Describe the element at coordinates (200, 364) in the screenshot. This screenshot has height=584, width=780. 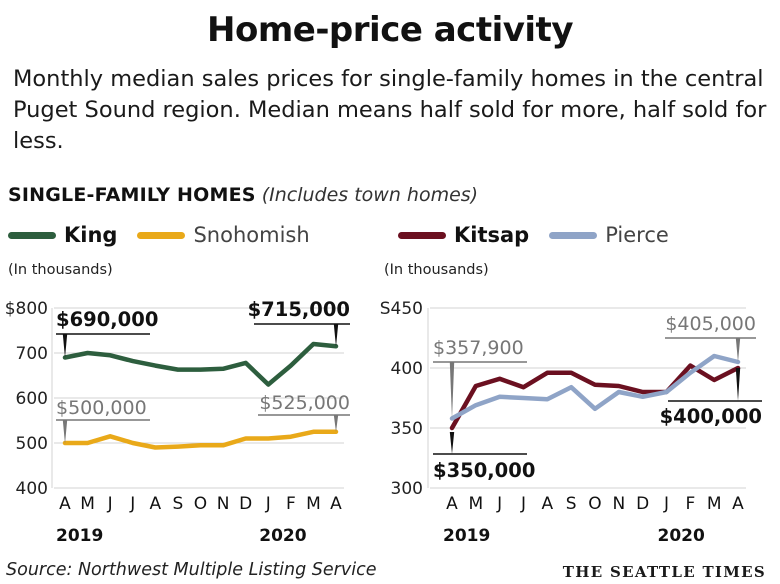
I see `series-line-king` at that location.